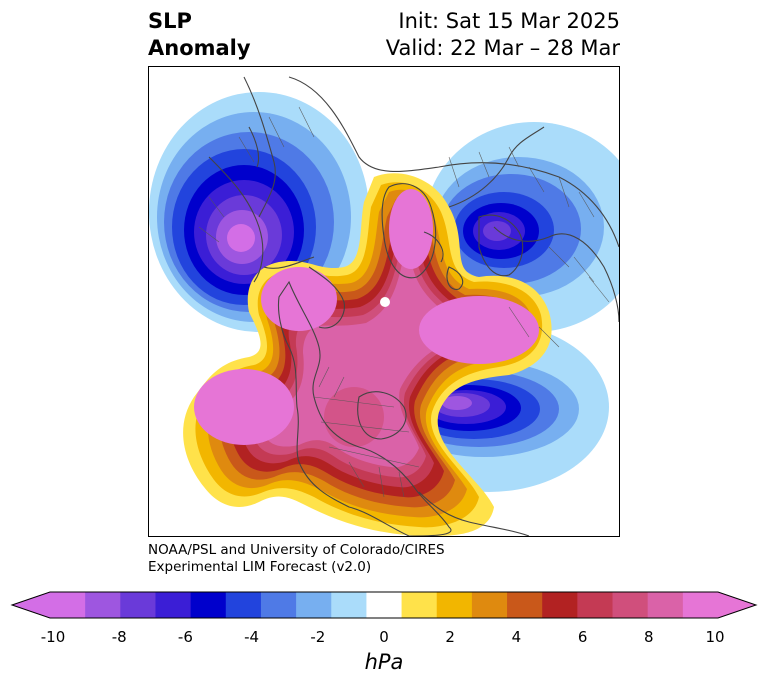  I want to click on init-date: Init: Sat 15 Mar 2025, so click(509, 21).